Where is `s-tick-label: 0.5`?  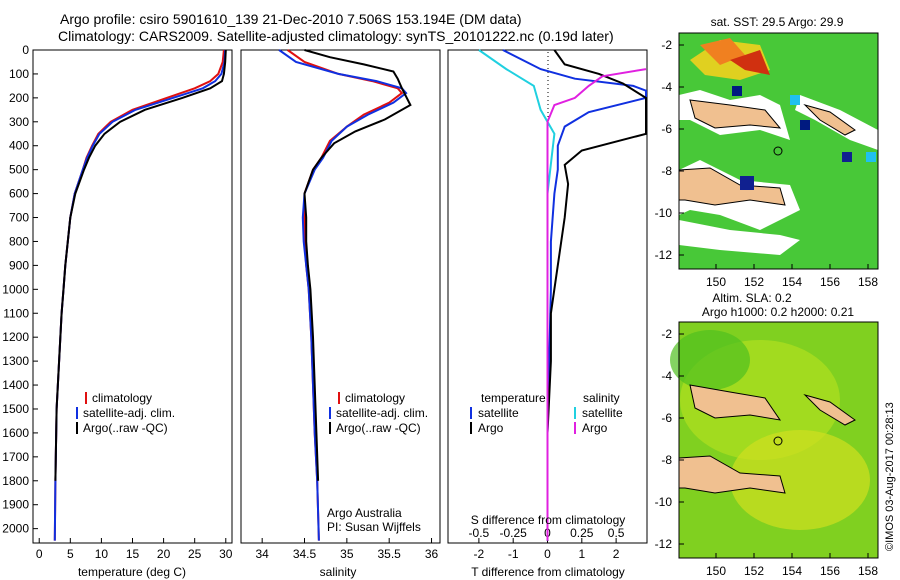
s-tick-label: 0.5 is located at coordinates (616, 533).